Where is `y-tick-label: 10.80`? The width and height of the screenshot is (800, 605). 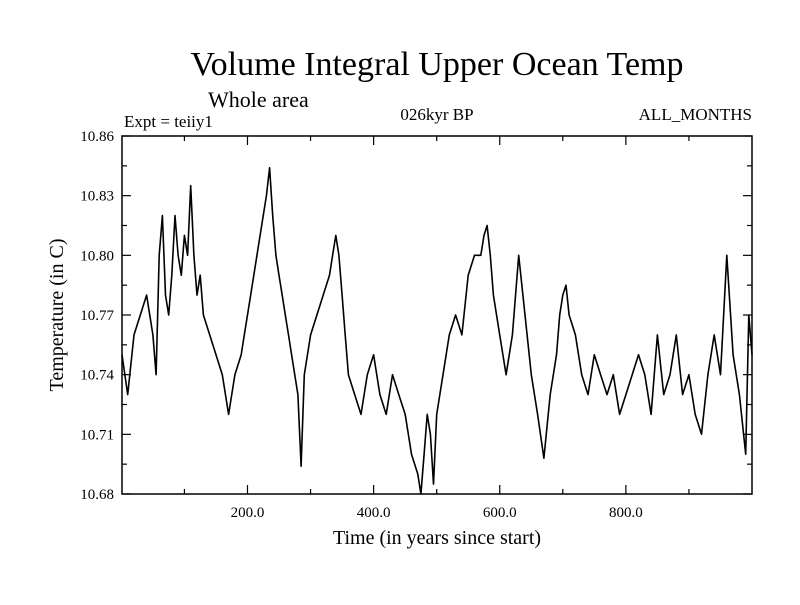 y-tick-label: 10.80 is located at coordinates (97, 256).